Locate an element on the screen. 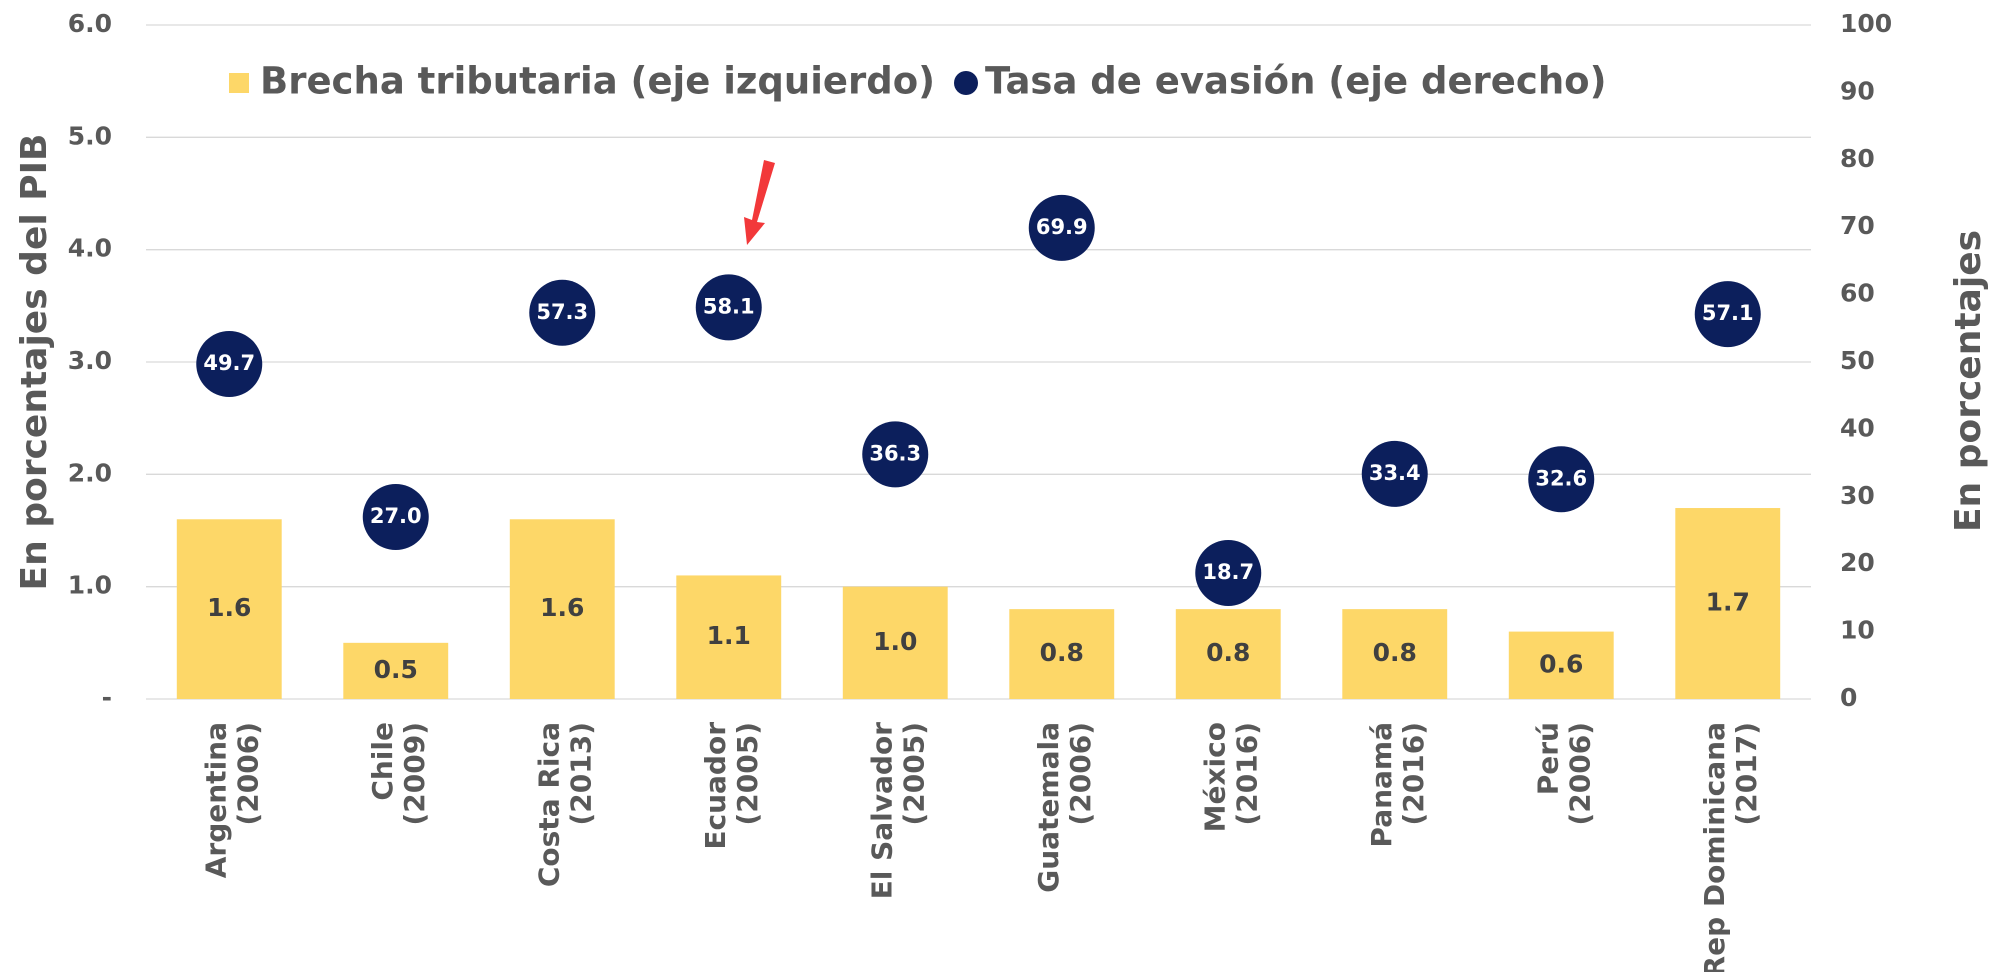 The width and height of the screenshot is (1993, 972). dot-label: 57.1 is located at coordinates (1728, 313).